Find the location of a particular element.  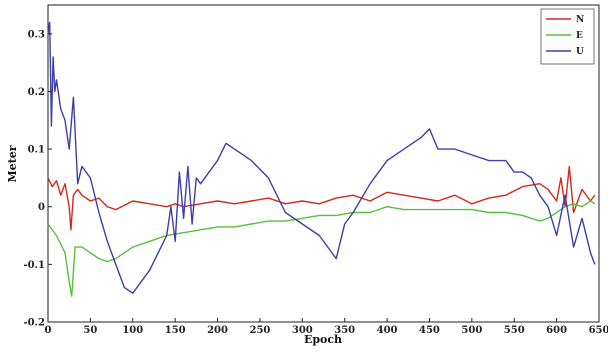

y-axis: -0.2 -0.1 0 0.1 0.2 0.3 is located at coordinates (37, 179).